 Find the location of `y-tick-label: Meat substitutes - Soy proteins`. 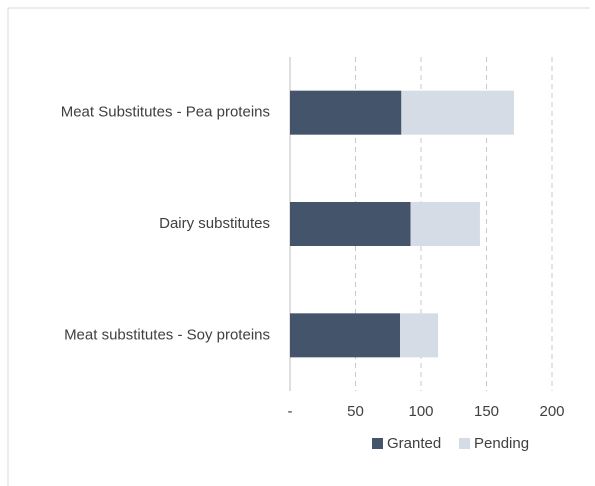

y-tick-label: Meat substitutes - Soy proteins is located at coordinates (167, 334).